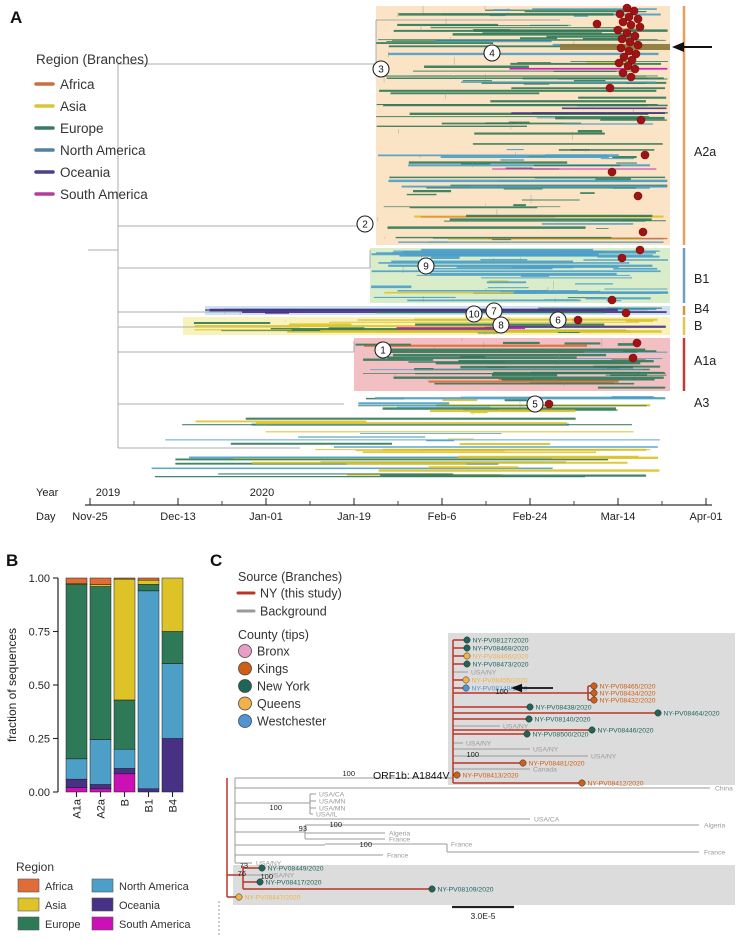 The image size is (739, 939). Describe the element at coordinates (172, 701) in the screenshot. I see `bar-segment-B4-north-america` at that location.